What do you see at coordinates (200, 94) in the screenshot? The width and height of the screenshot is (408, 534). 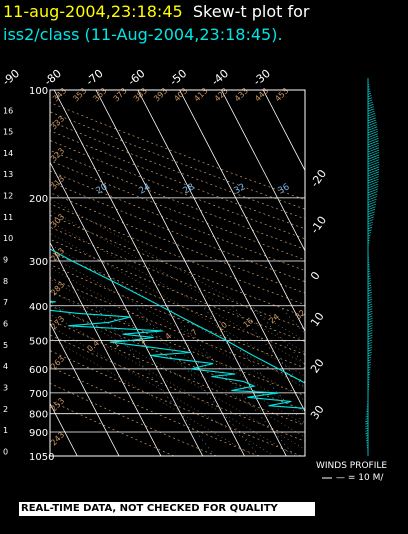 I see `adiabat-label: 413` at bounding box center [200, 94].